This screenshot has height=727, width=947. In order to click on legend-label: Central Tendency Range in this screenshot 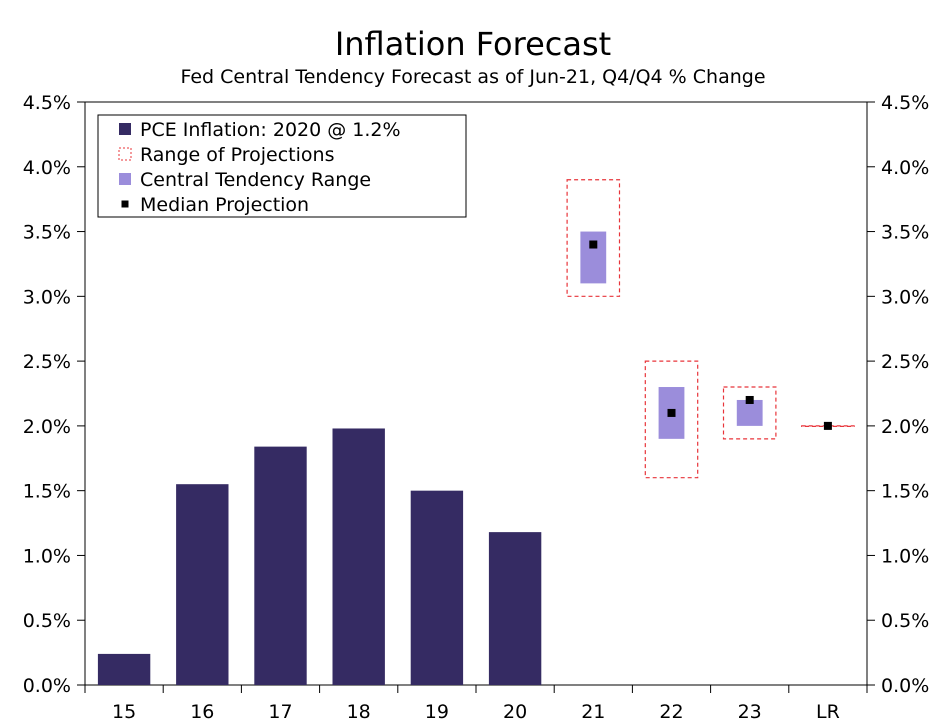, I will do `click(255, 180)`.